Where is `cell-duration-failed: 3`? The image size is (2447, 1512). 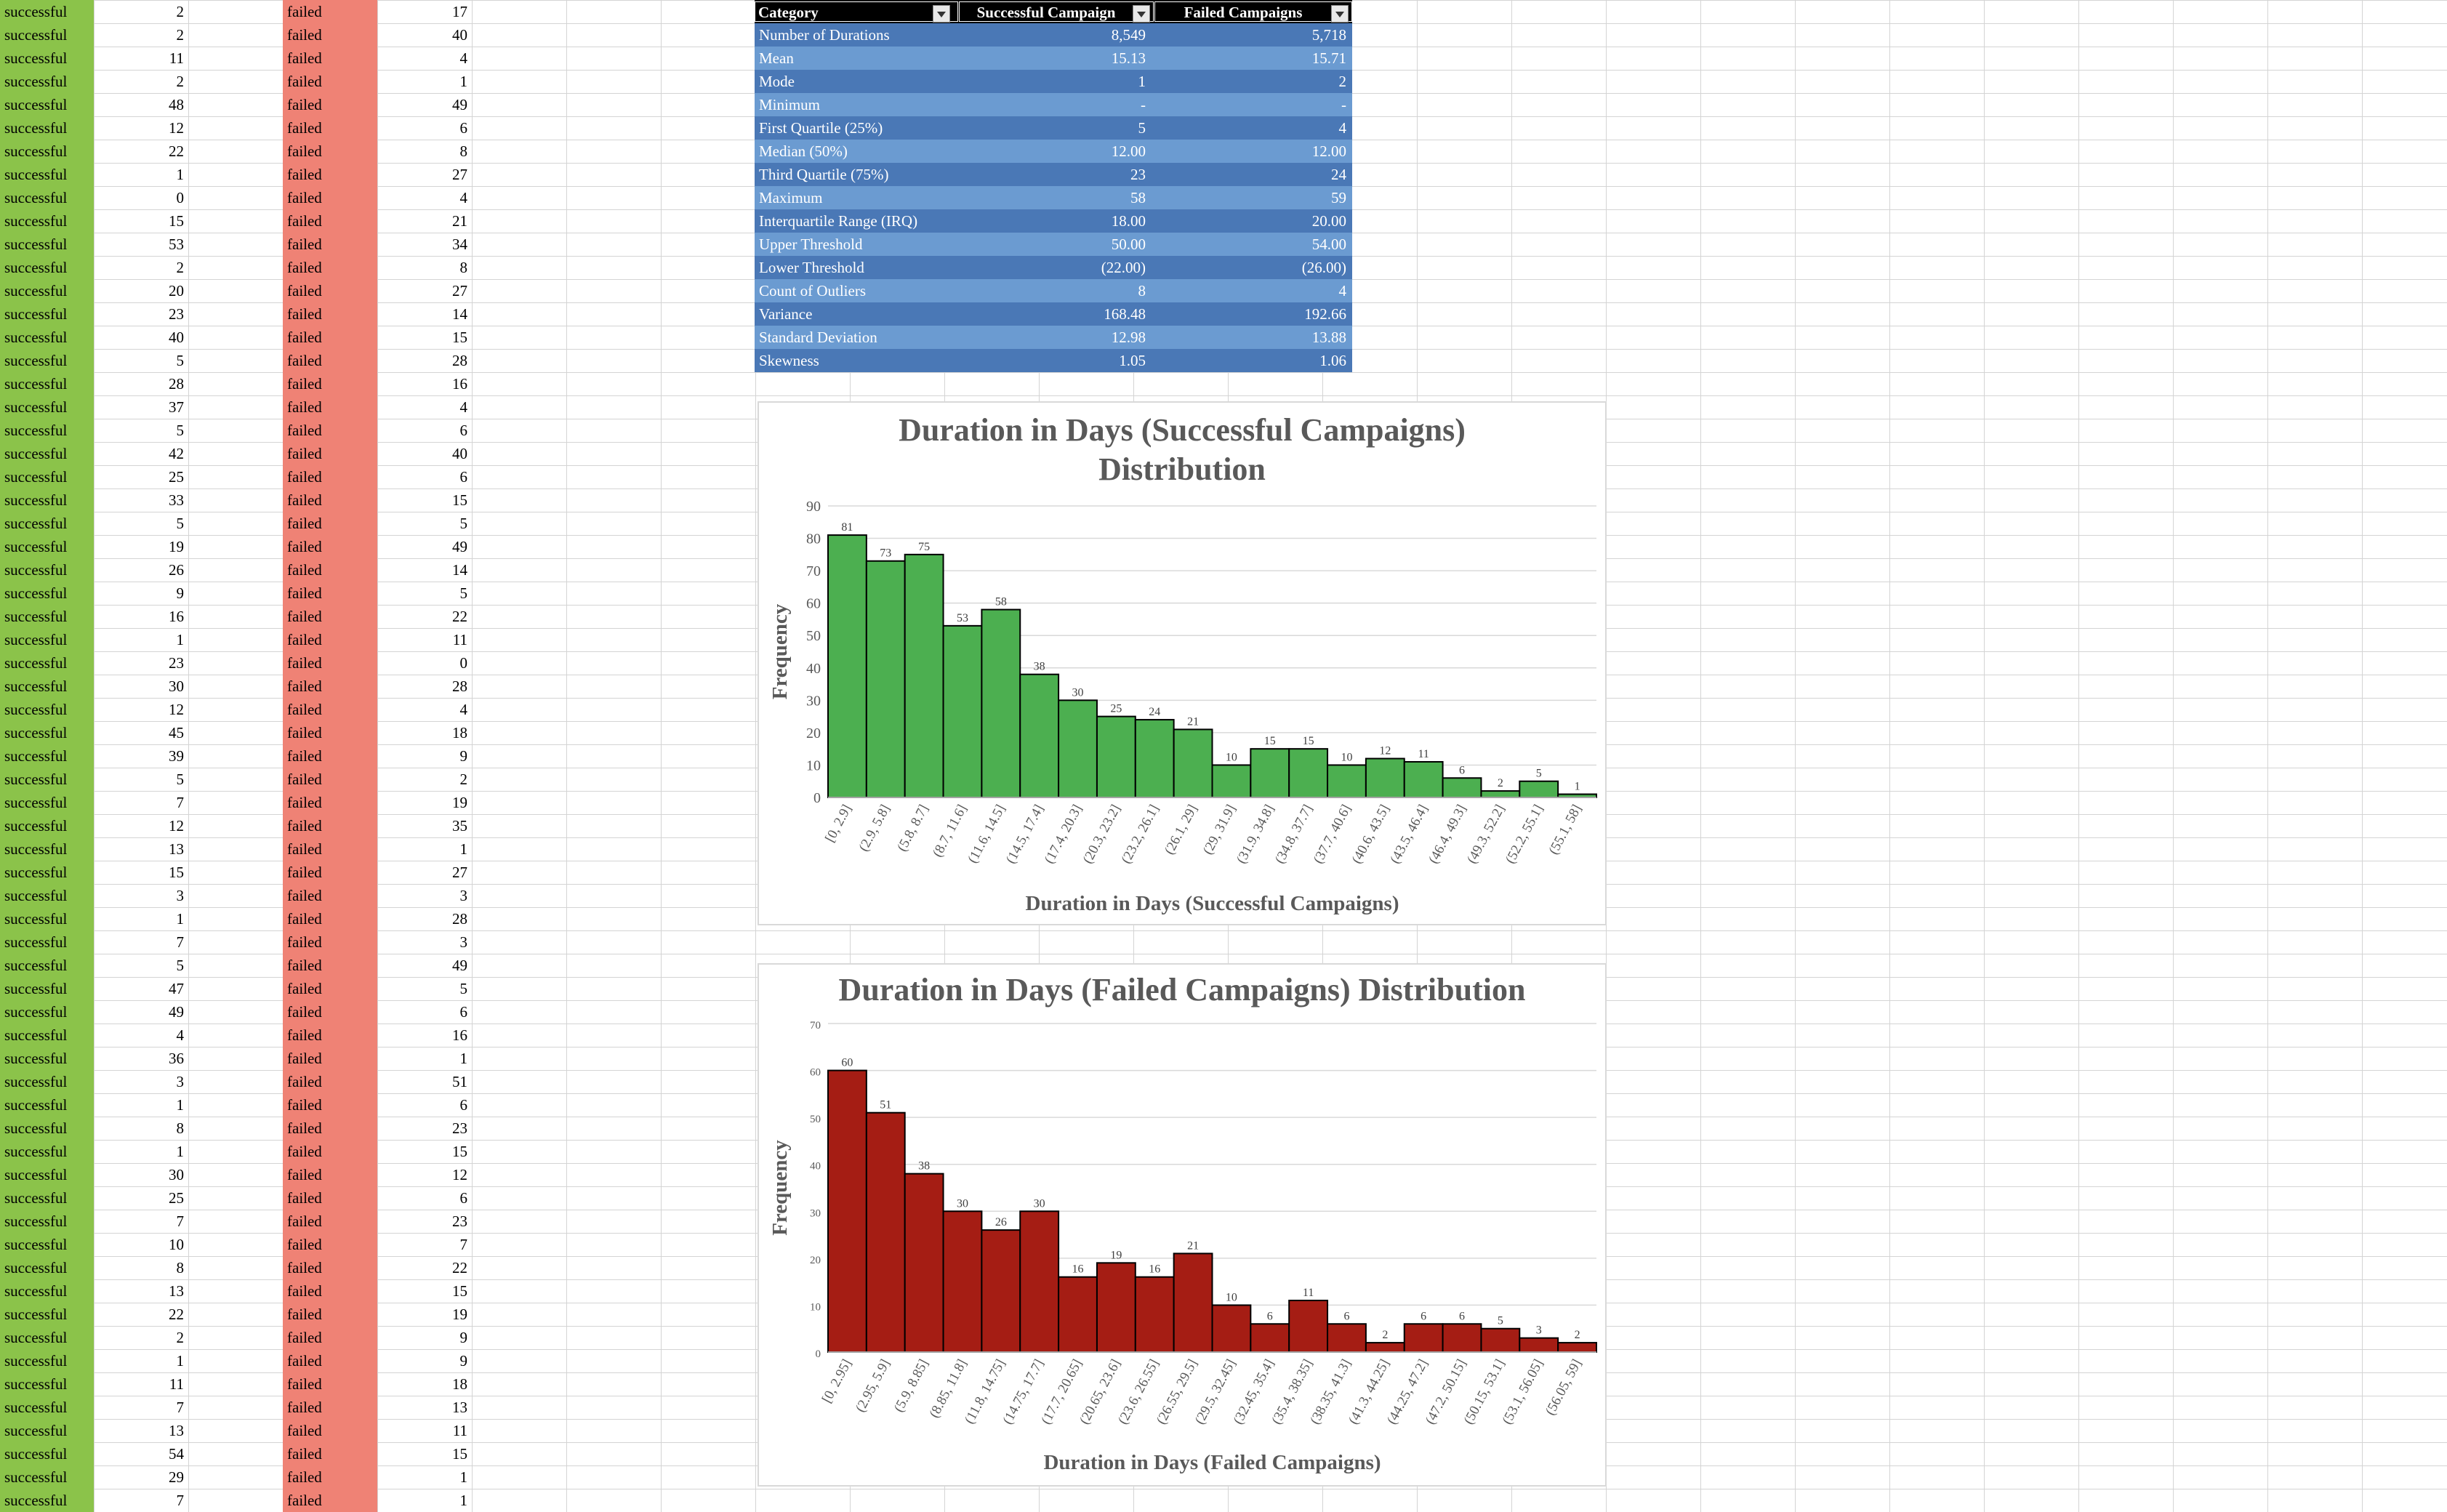 cell-duration-failed: 3 is located at coordinates (463, 895).